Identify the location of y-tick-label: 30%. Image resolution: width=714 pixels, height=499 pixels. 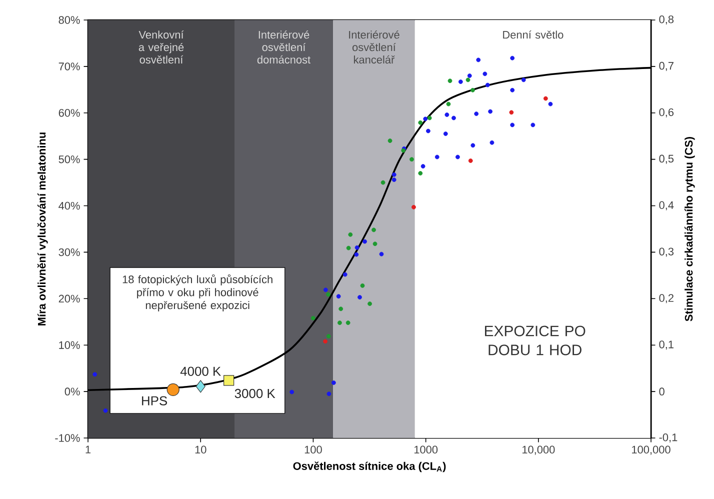
(69, 252).